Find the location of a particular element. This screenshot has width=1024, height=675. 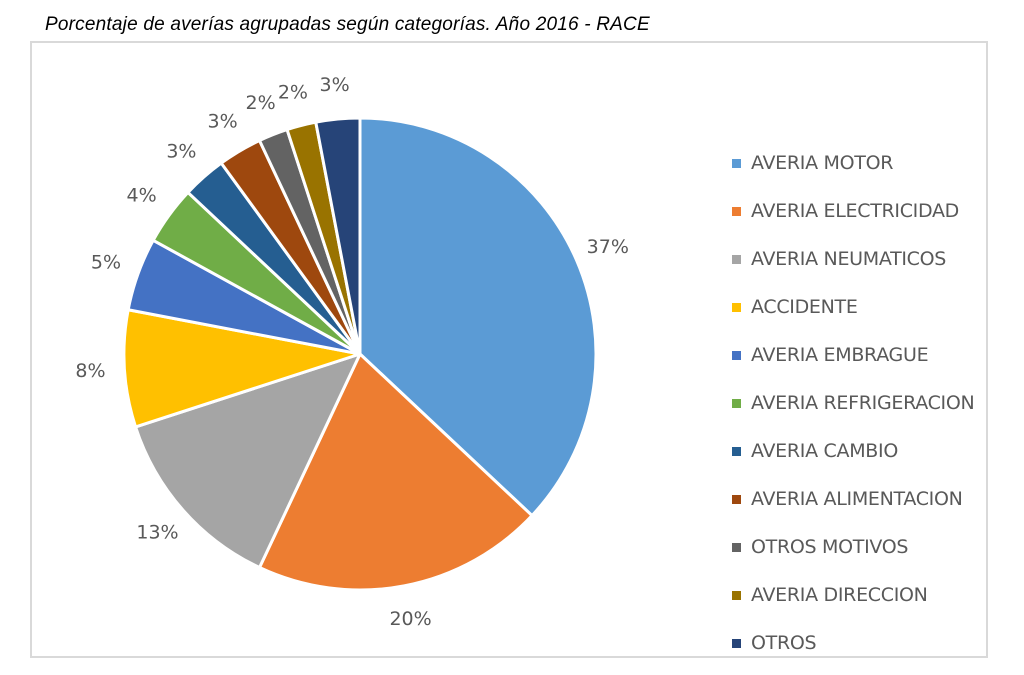

data-label-averia-direccion: 2% is located at coordinates (293, 93).